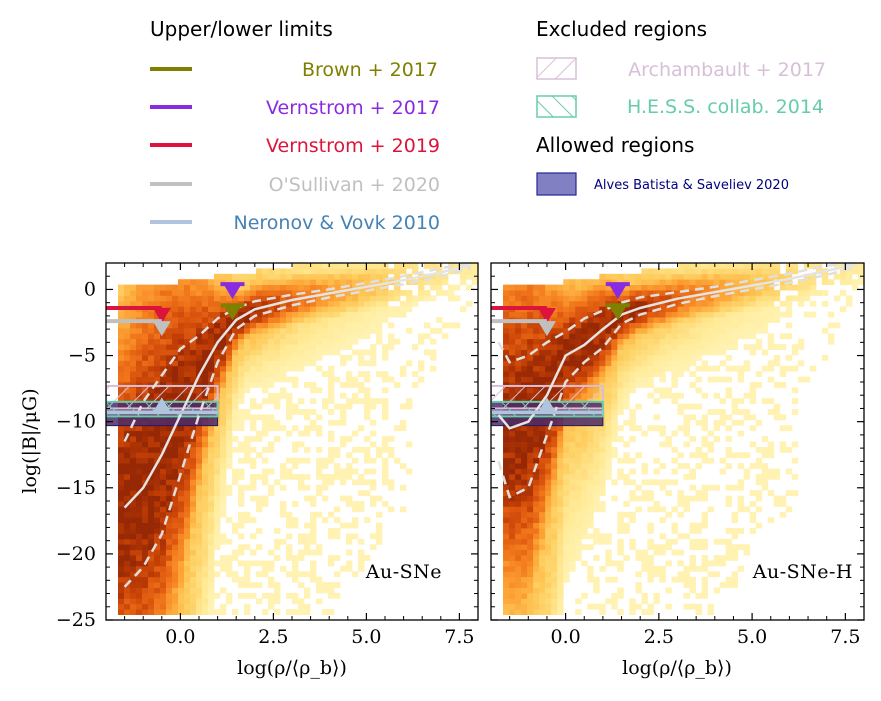  Describe the element at coordinates (617, 292) in the screenshot. I see `limit-marker` at that location.